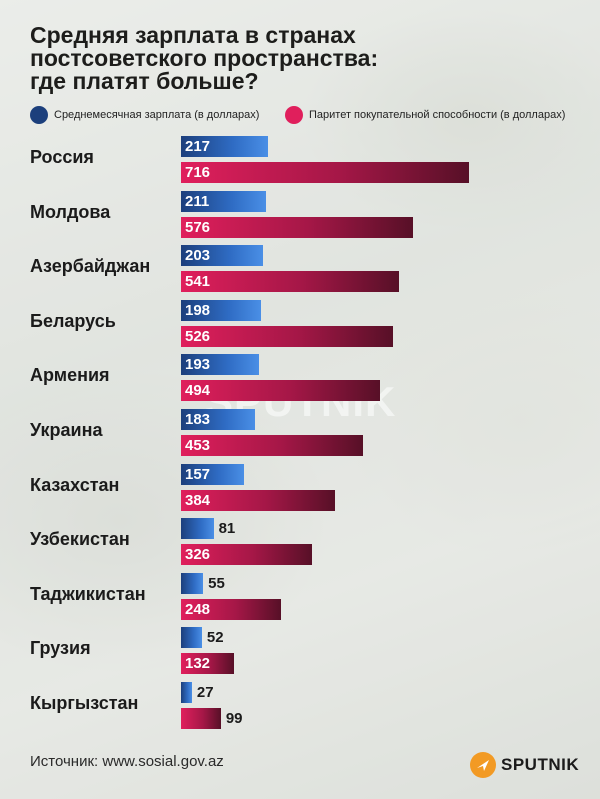 This screenshot has width=600, height=799. I want to click on ppp-value-label: 326, so click(198, 555).